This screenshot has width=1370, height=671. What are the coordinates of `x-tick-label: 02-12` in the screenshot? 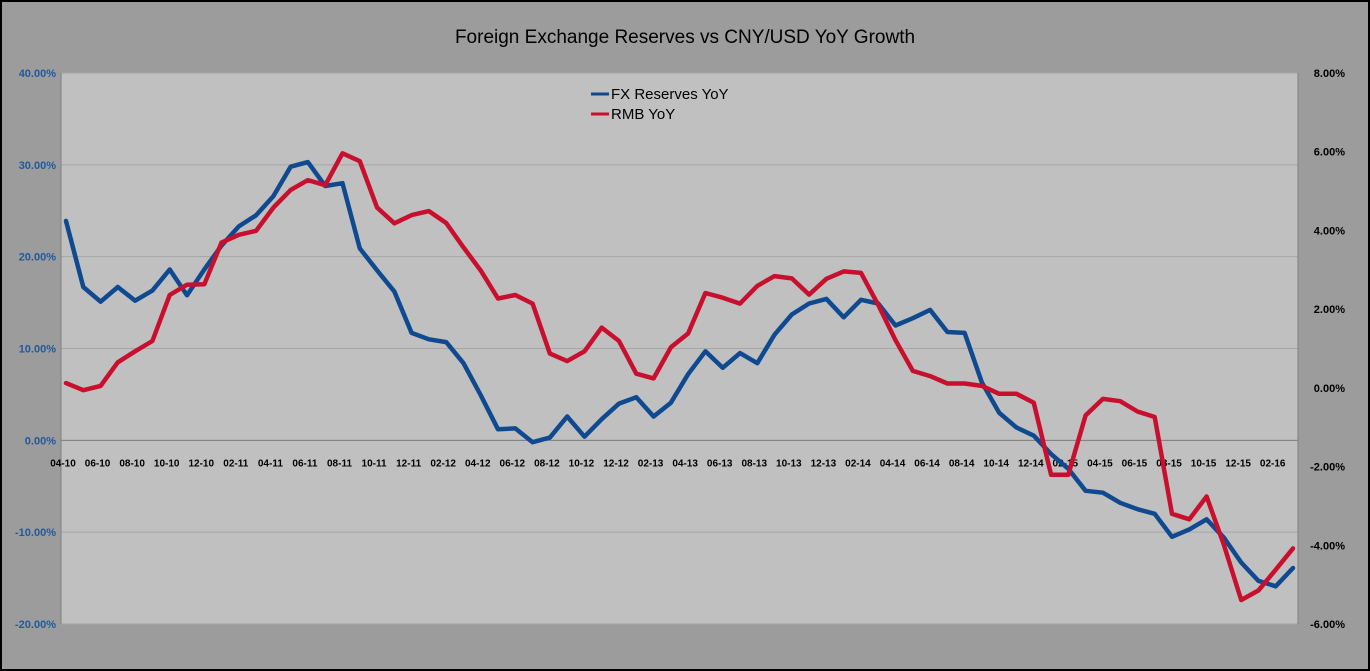 It's located at (443, 463).